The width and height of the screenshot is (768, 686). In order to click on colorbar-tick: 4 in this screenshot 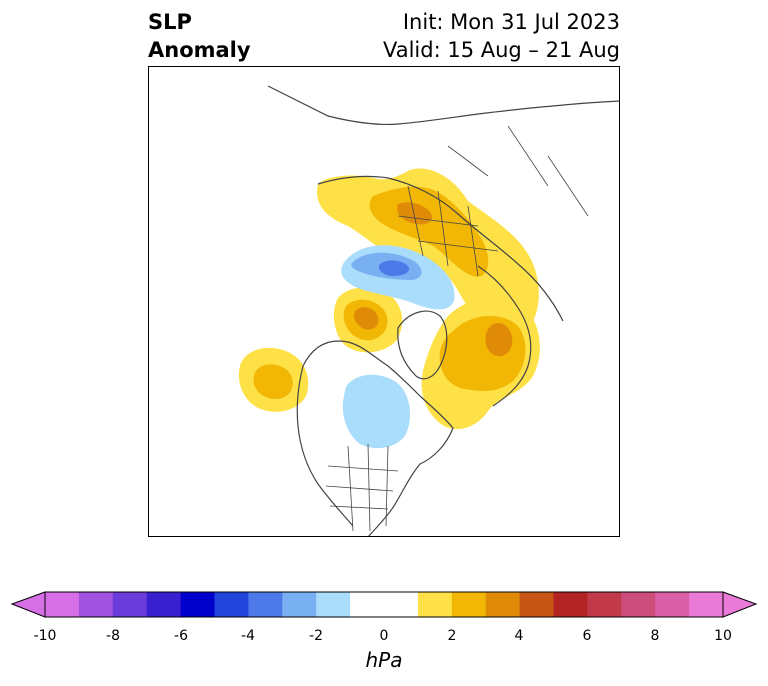, I will do `click(519, 636)`.